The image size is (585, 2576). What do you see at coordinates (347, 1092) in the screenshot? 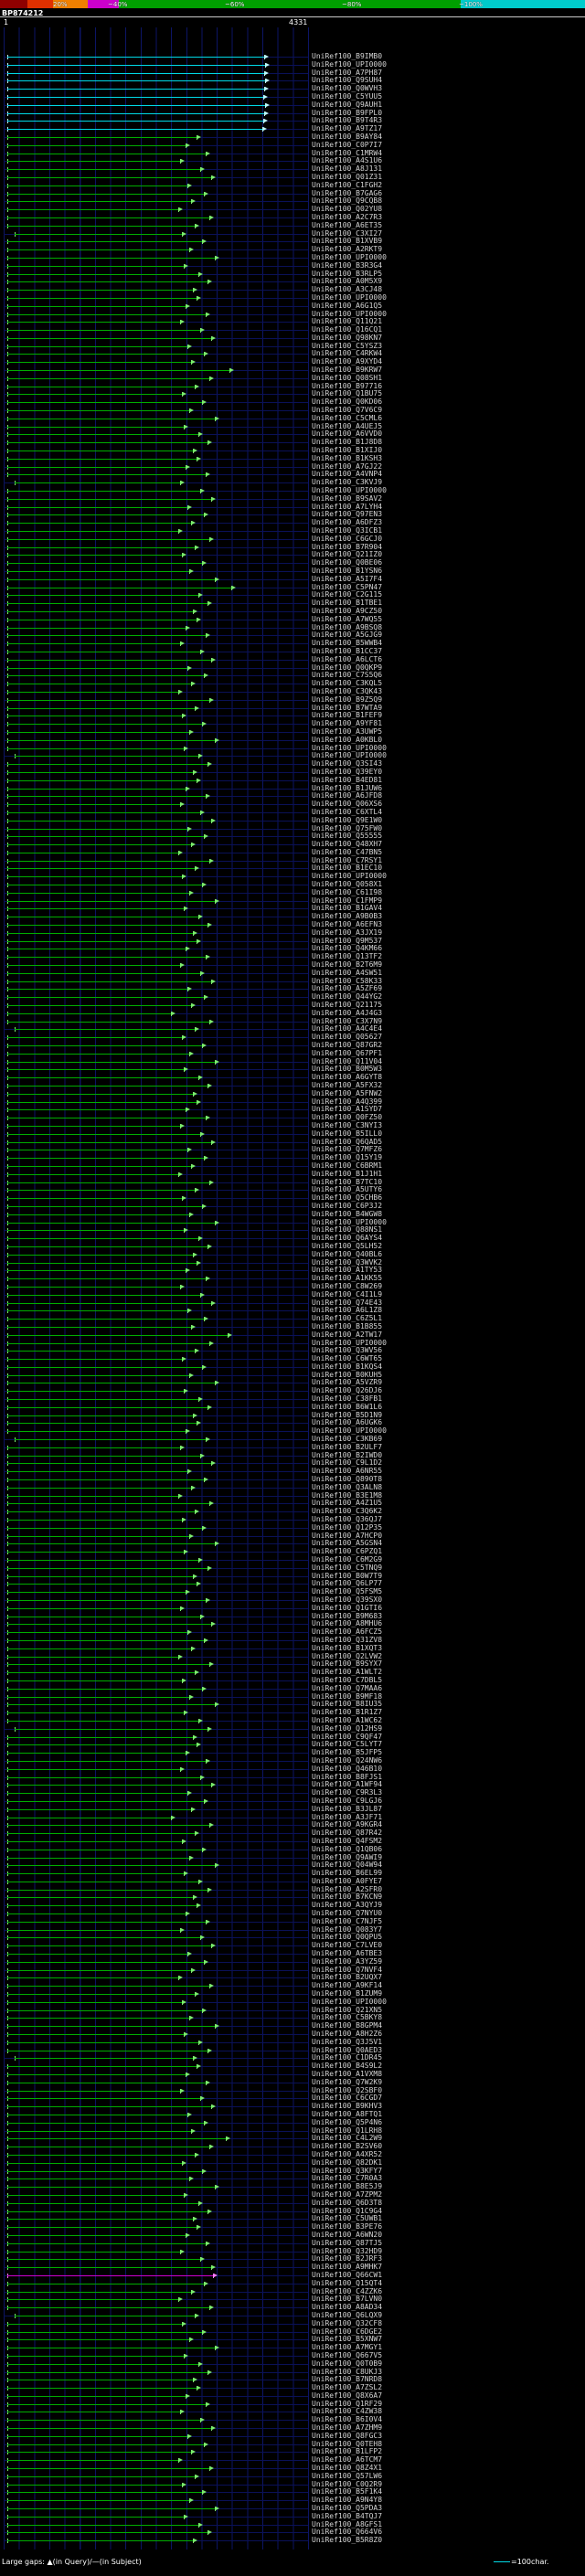
I see `hit-label: UniRef100_A5FNW2` at bounding box center [347, 1092].